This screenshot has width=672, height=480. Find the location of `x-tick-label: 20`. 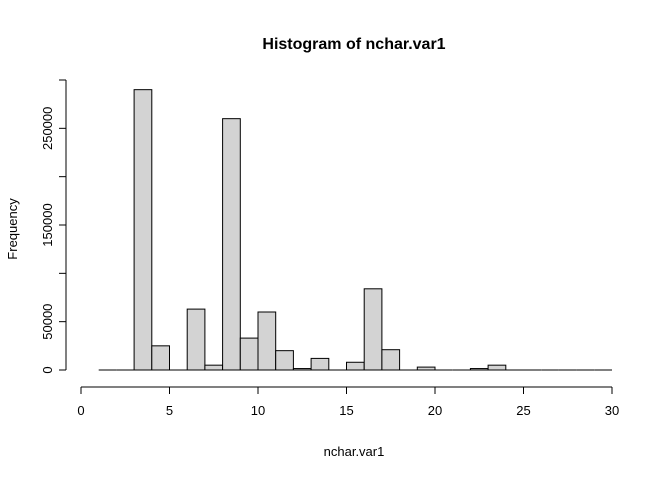

x-tick-label: 20 is located at coordinates (435, 410).